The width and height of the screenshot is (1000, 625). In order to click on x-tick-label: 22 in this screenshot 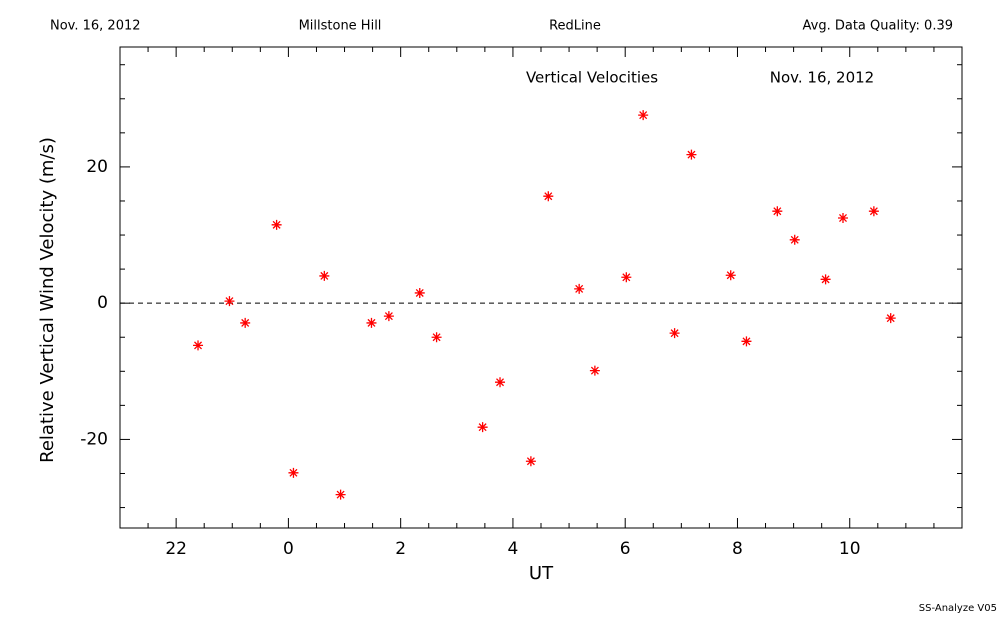, I will do `click(176, 549)`.